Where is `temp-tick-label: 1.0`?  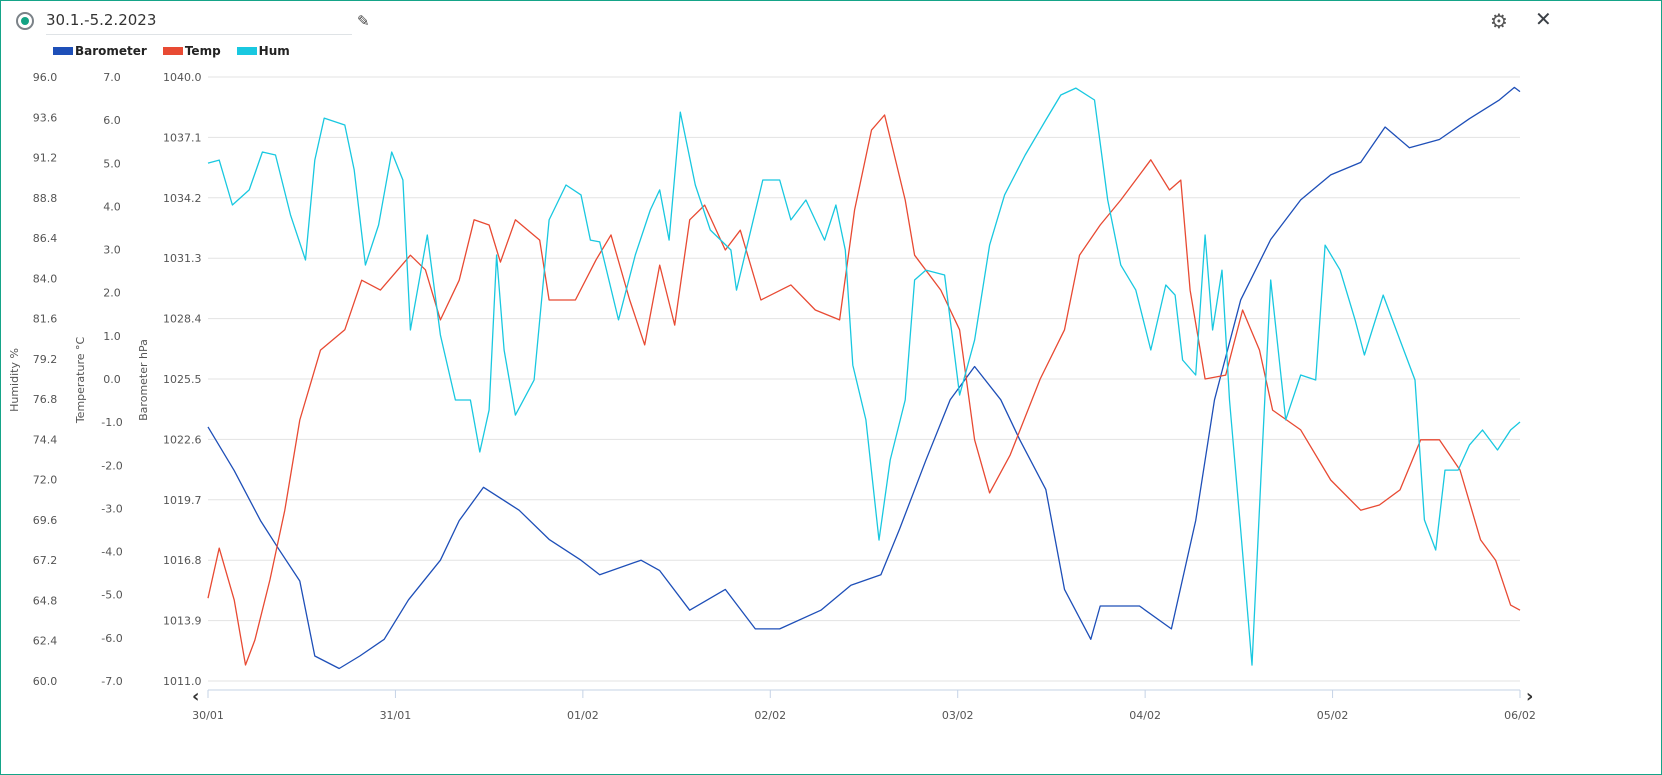
temp-tick-label: 1.0 is located at coordinates (112, 336).